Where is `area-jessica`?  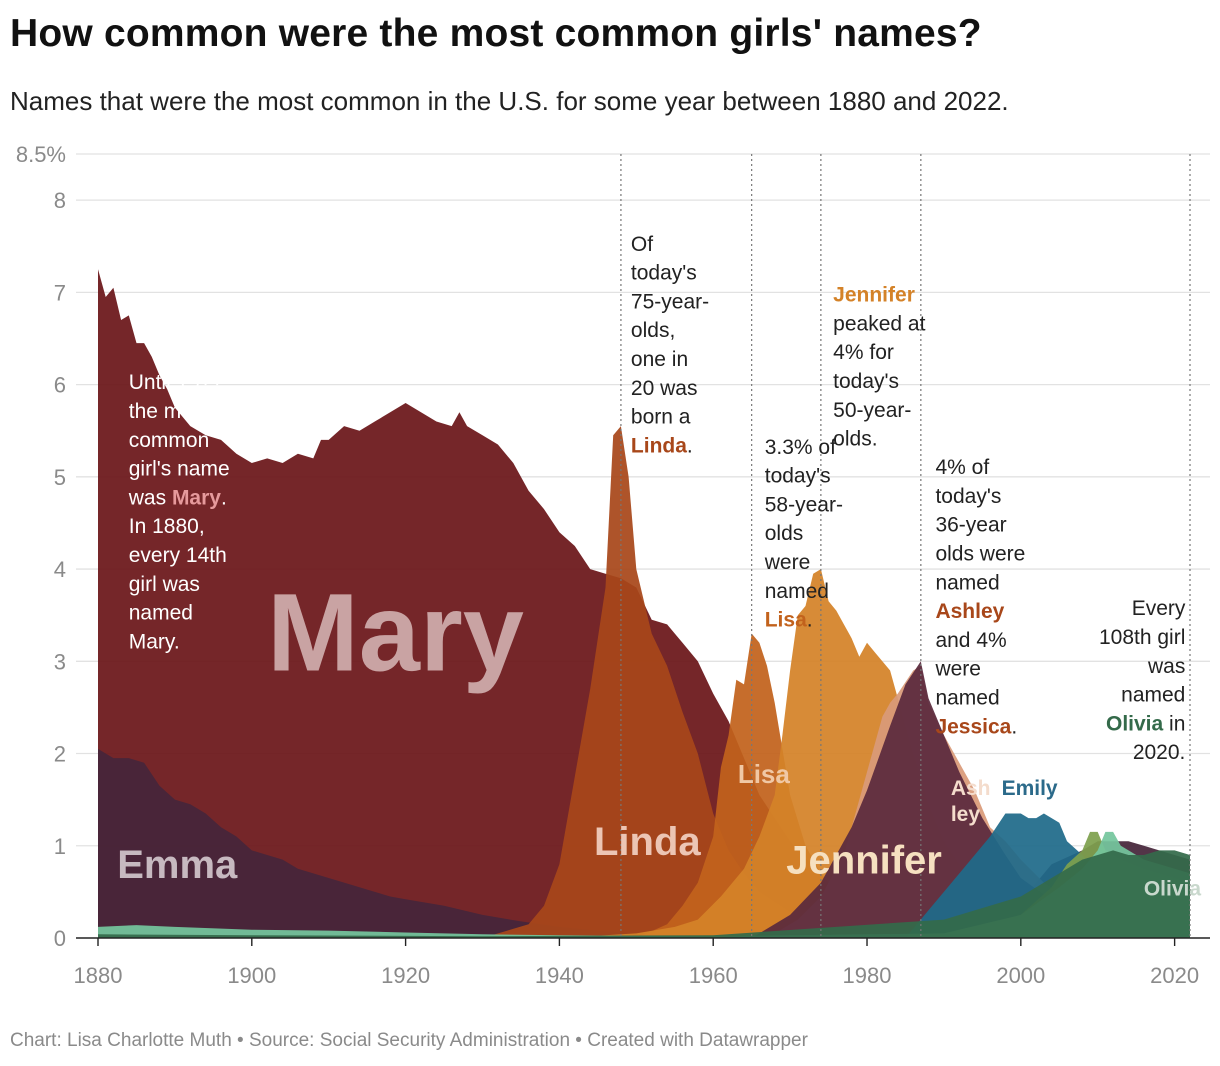
area-jessica is located at coordinates (970, 799).